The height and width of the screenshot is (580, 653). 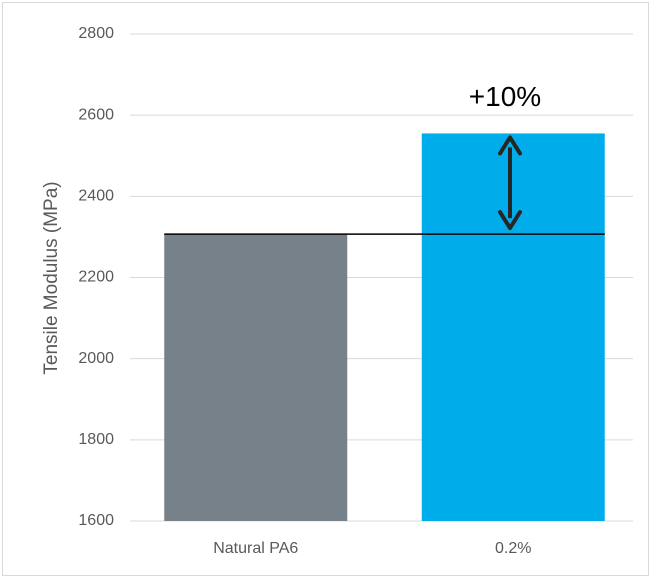 I want to click on y-tick-label: 2200, so click(x=96, y=277).